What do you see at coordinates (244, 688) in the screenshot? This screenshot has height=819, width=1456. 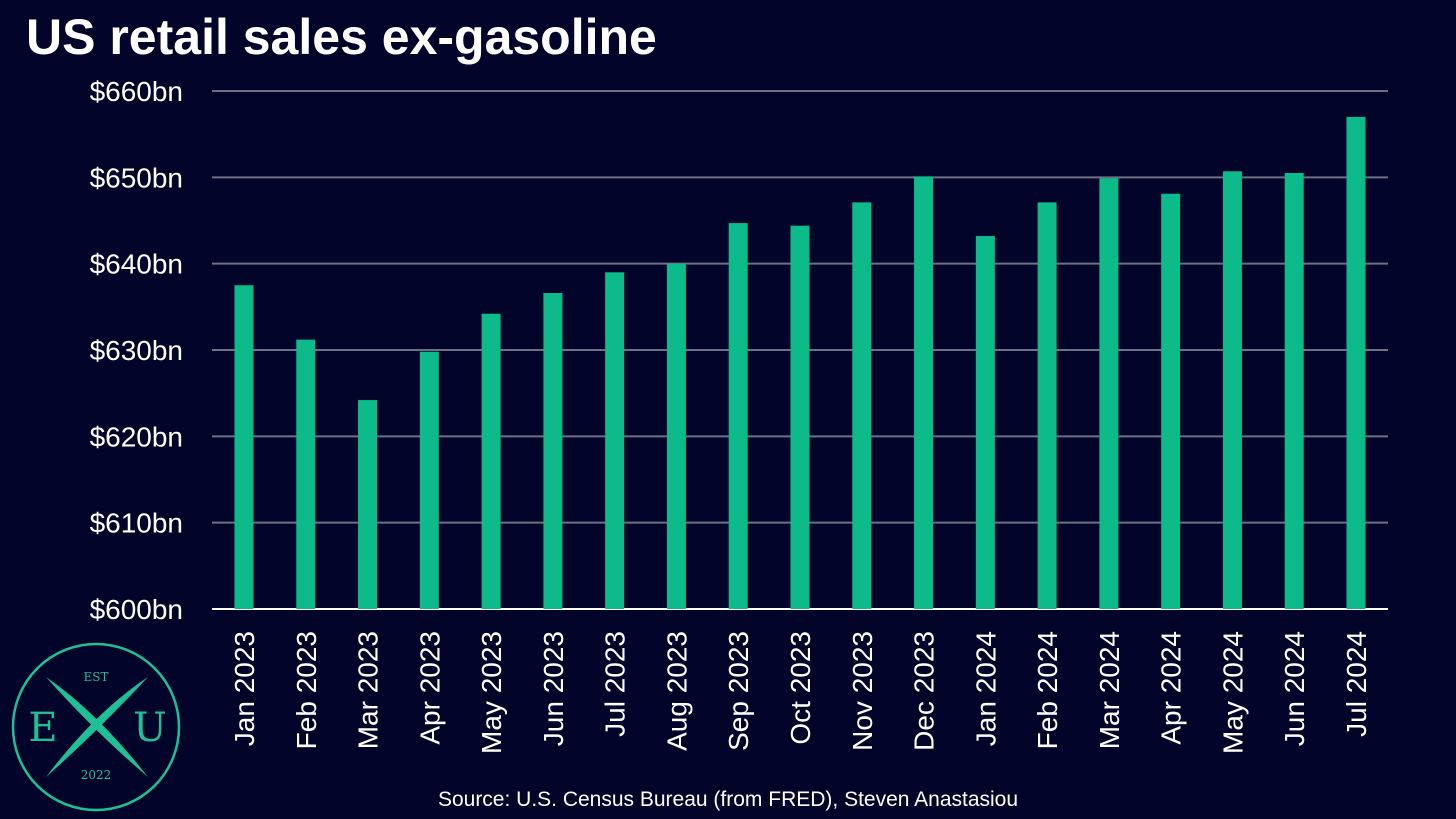 I see `x-tick-label: Jan 2023` at bounding box center [244, 688].